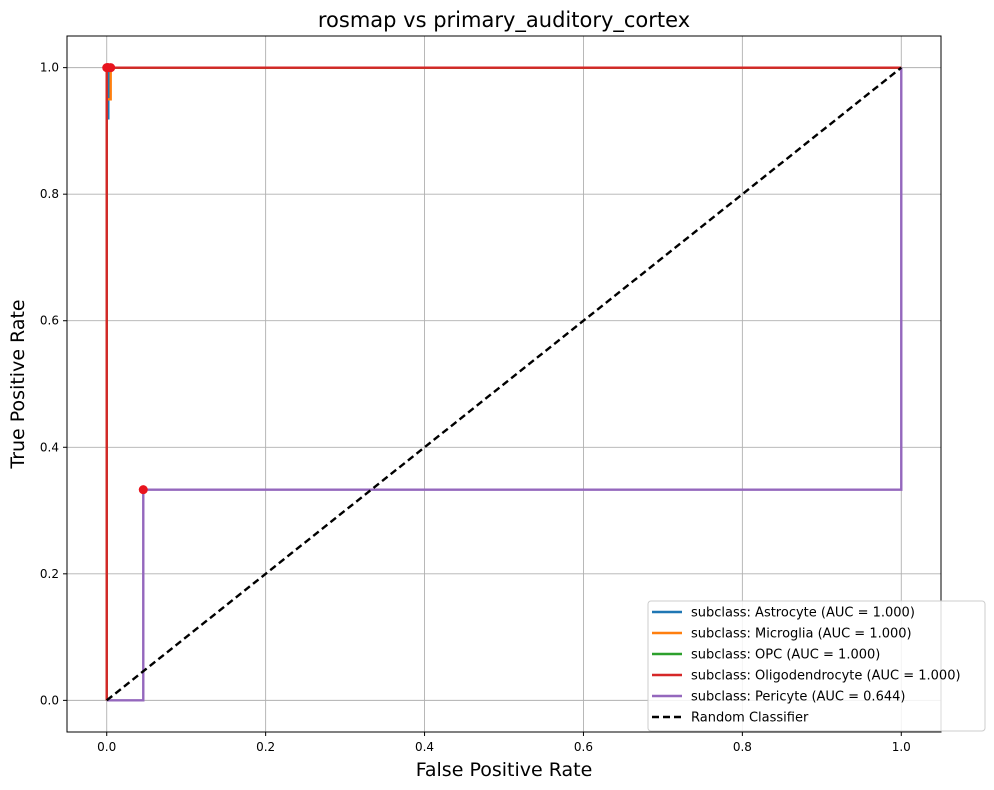 The image size is (994, 790). What do you see at coordinates (18, 384) in the screenshot?
I see `y-axis-title: True Positive Rate` at bounding box center [18, 384].